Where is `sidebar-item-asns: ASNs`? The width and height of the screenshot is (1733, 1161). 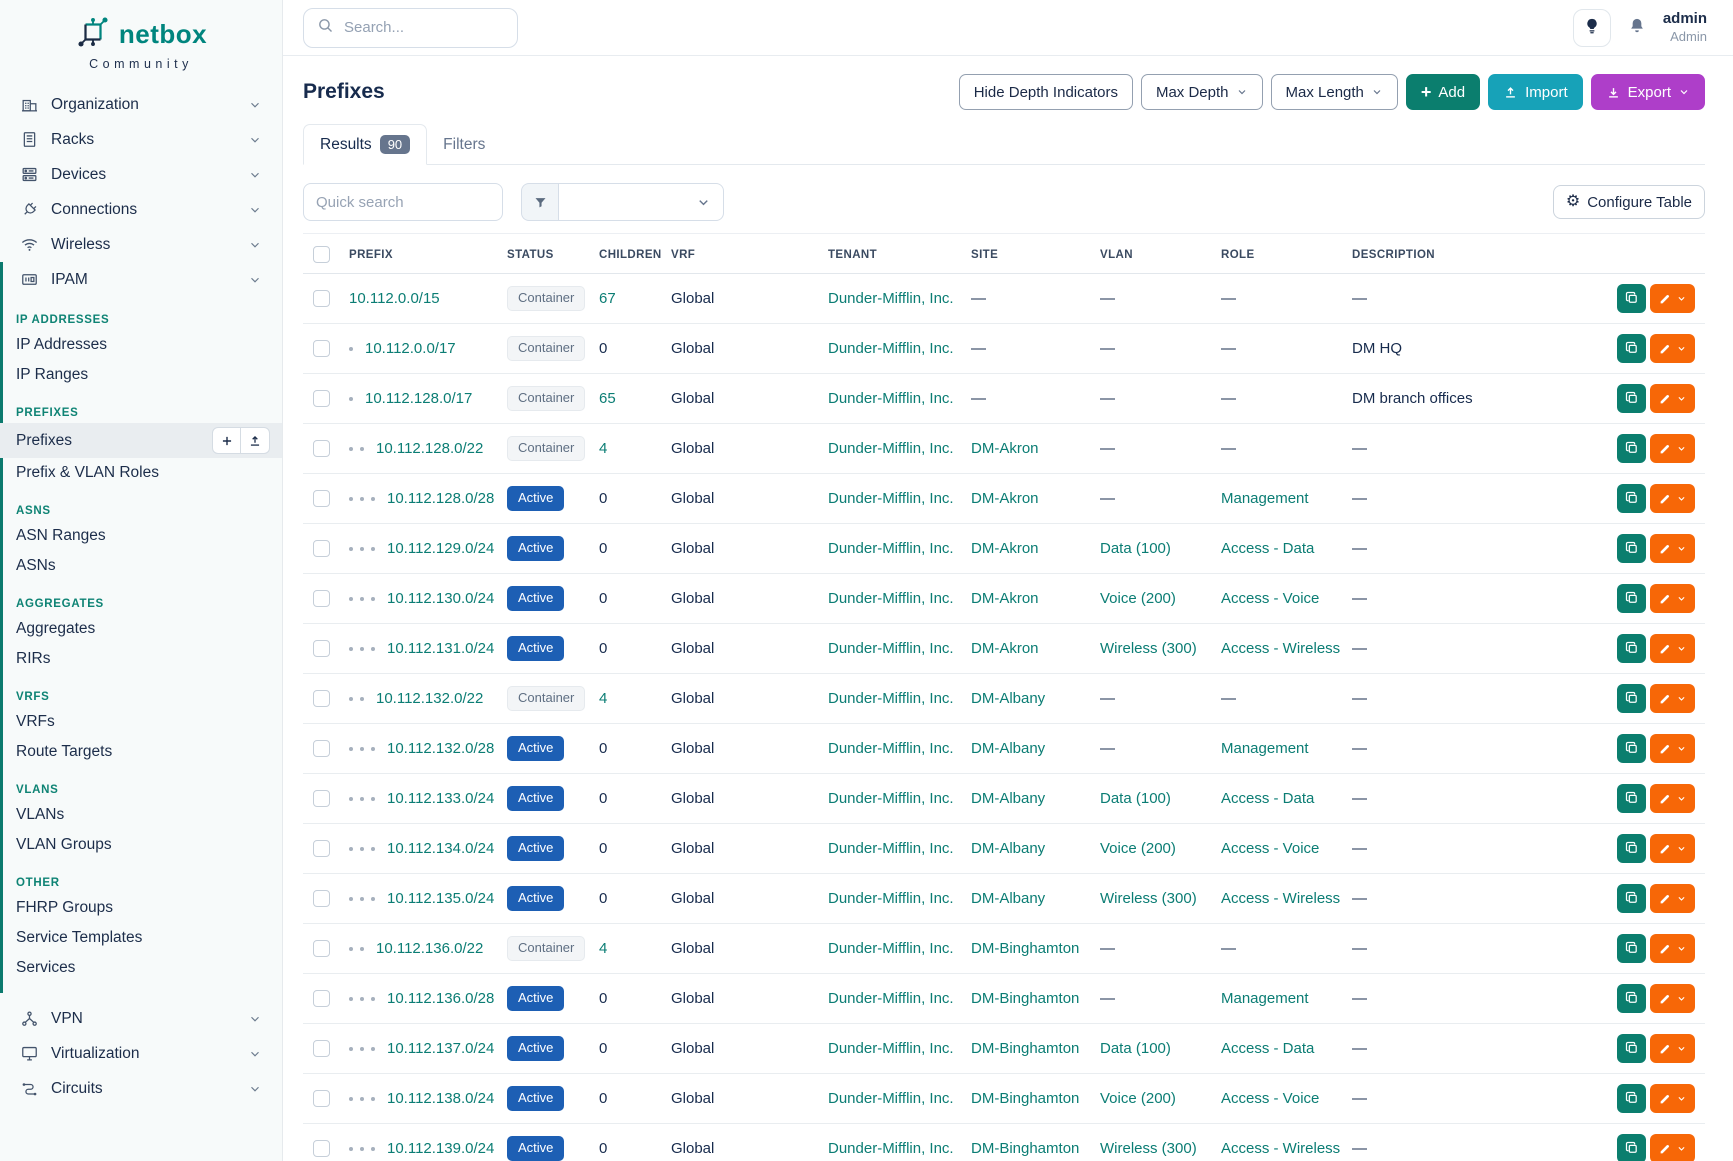 sidebar-item-asns: ASNs is located at coordinates (141, 566).